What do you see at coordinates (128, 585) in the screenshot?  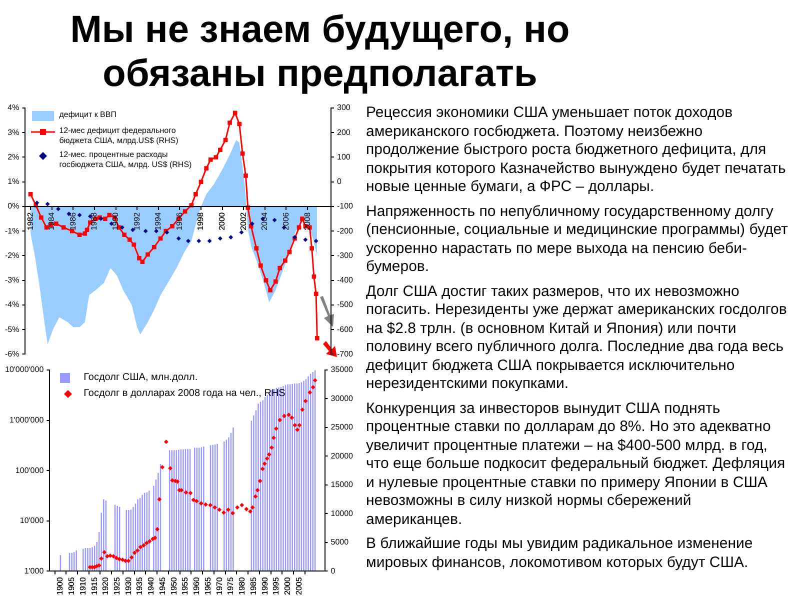 I see `x-tick-label: 1930` at bounding box center [128, 585].